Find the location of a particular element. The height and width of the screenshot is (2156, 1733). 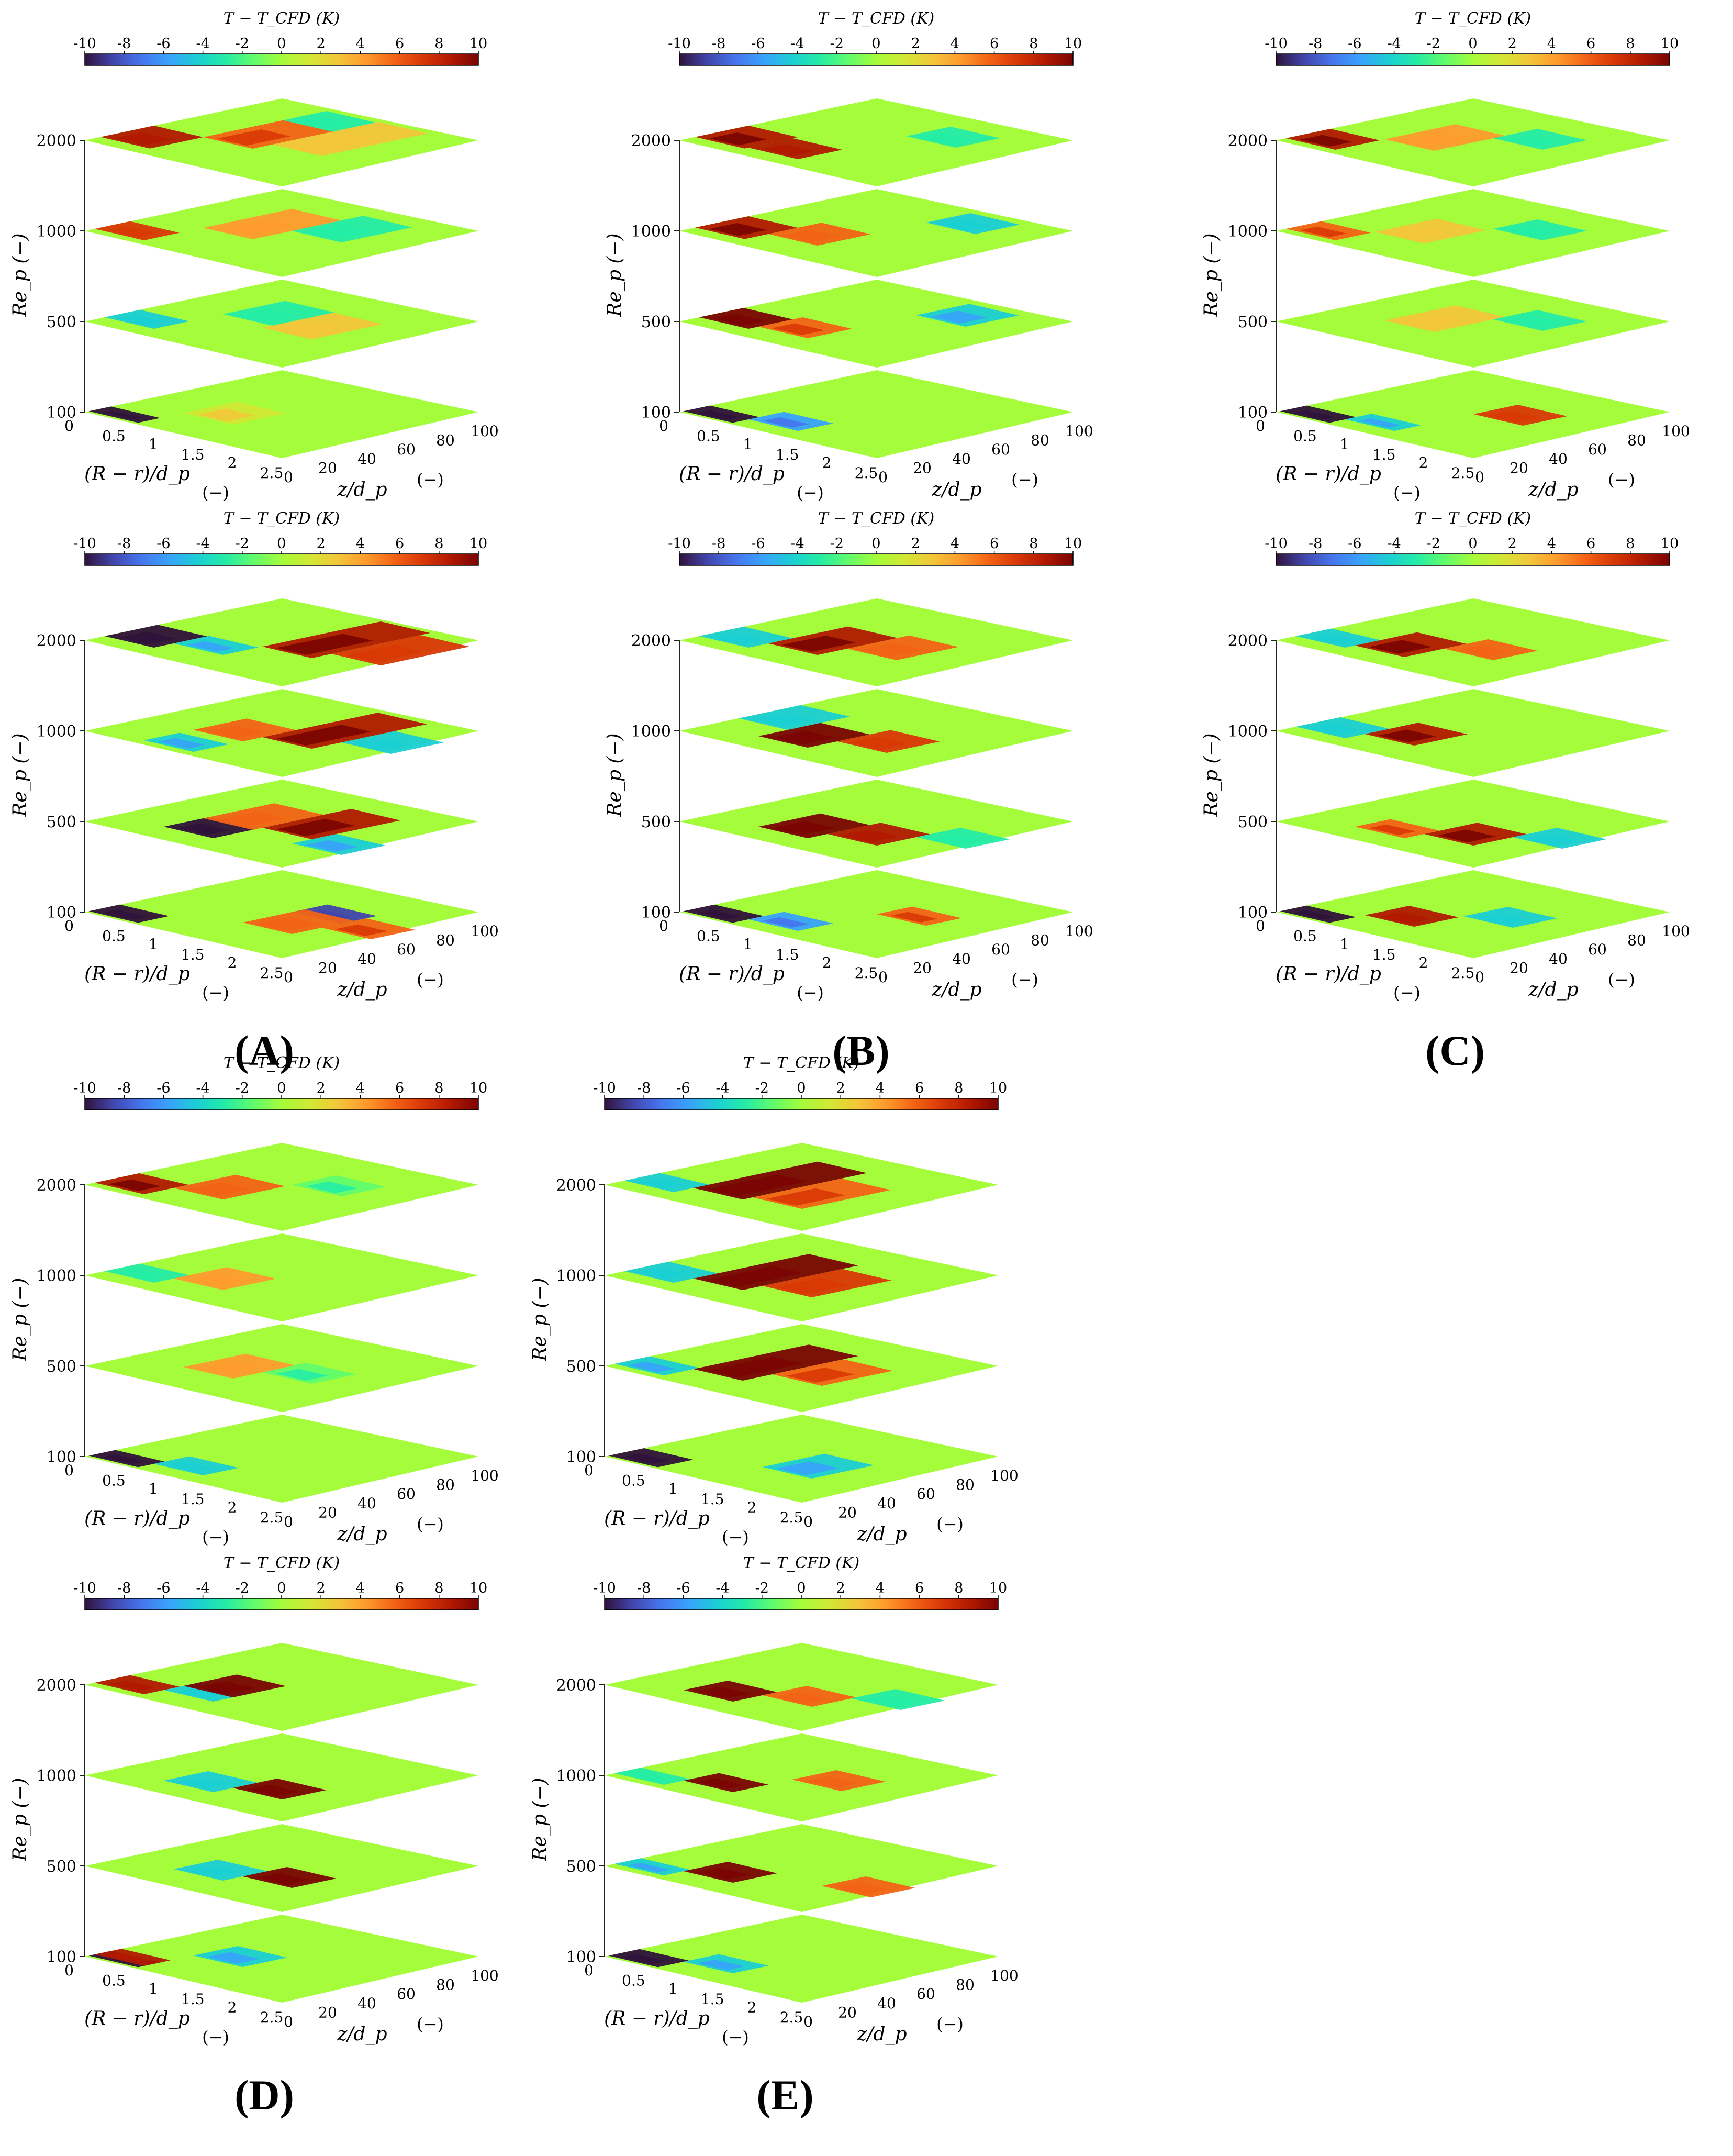

plane-re-100: 100 is located at coordinates (262, 1959).